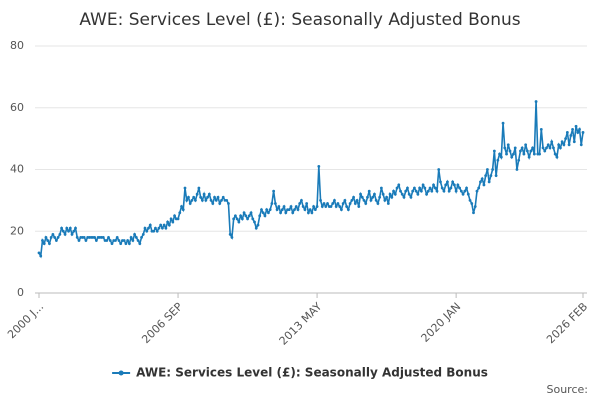 This screenshot has width=600, height=400. What do you see at coordinates (17, 169) in the screenshot?
I see `y-tick-label: 40` at bounding box center [17, 169].